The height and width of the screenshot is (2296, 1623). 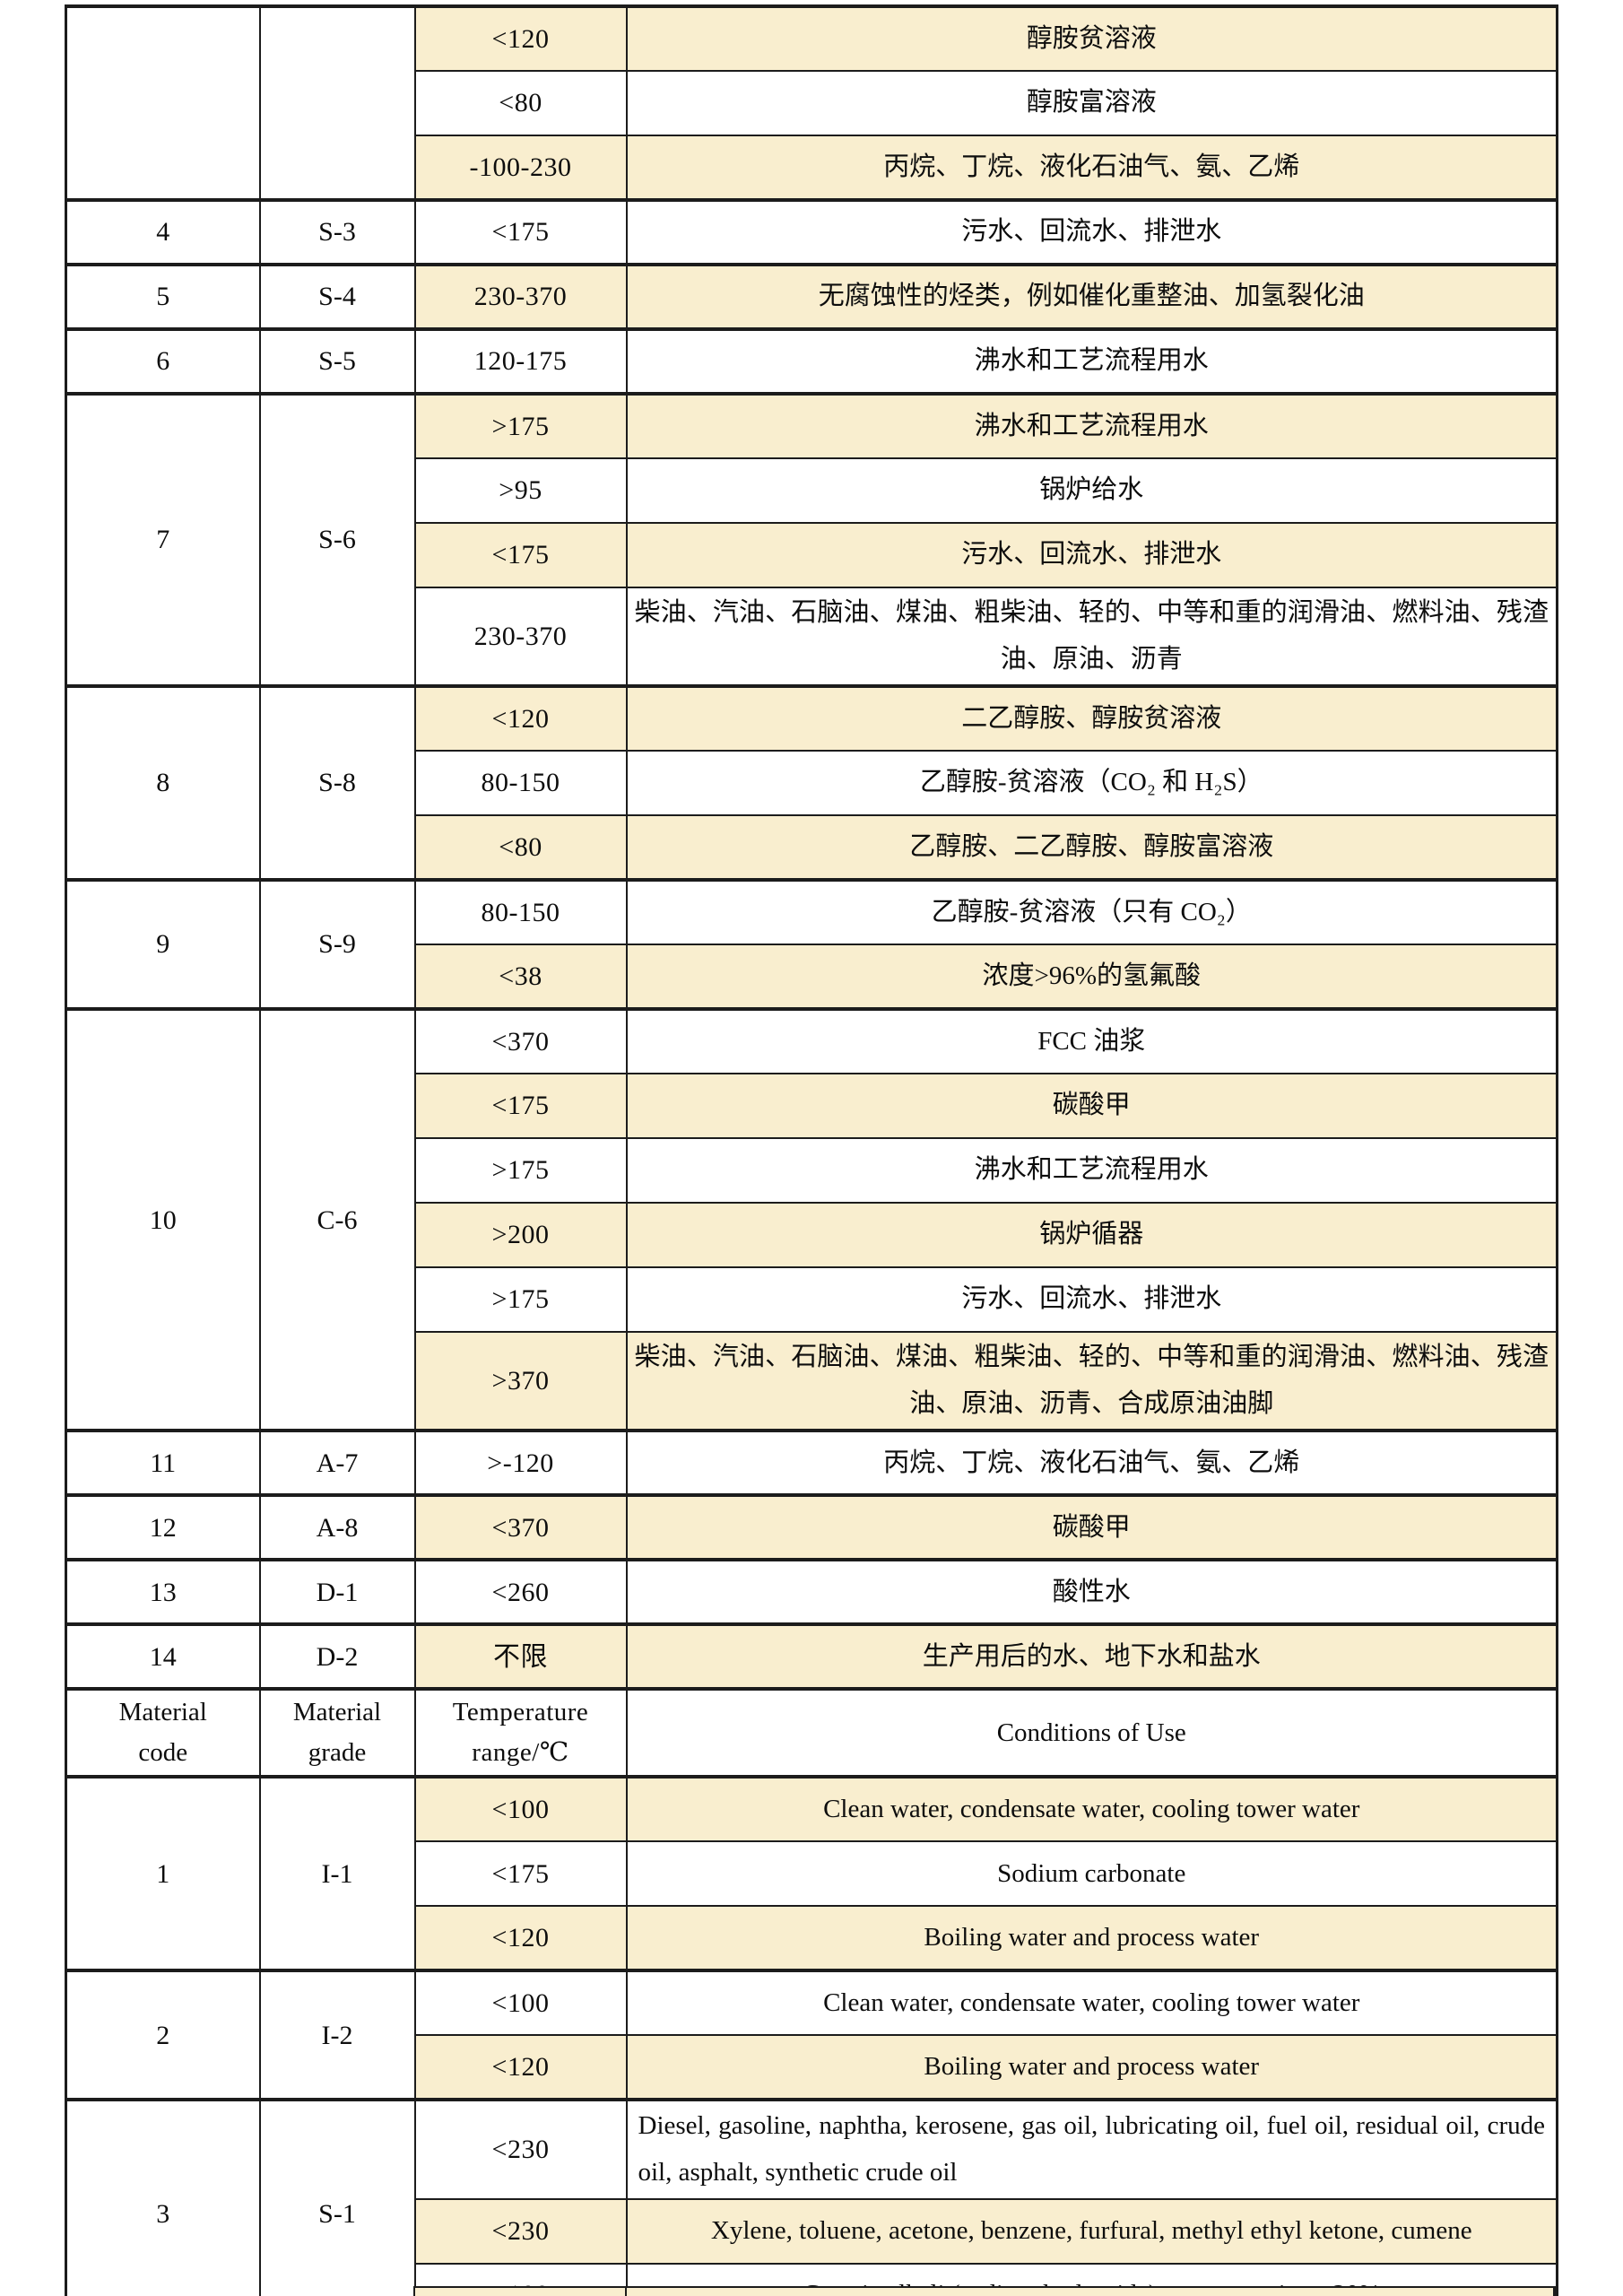 I want to click on cell-conditions-of-use: 乙醇胺、二乙醇胺、醇胺富溶液, so click(x=1091, y=848).